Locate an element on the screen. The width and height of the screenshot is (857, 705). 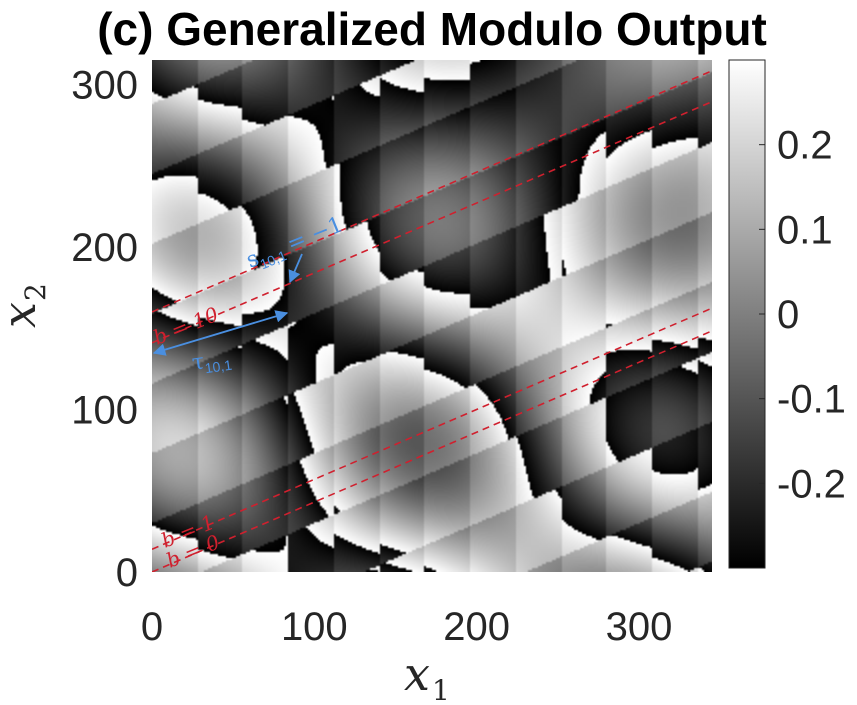
x-tick-label: 200 is located at coordinates (476, 627).